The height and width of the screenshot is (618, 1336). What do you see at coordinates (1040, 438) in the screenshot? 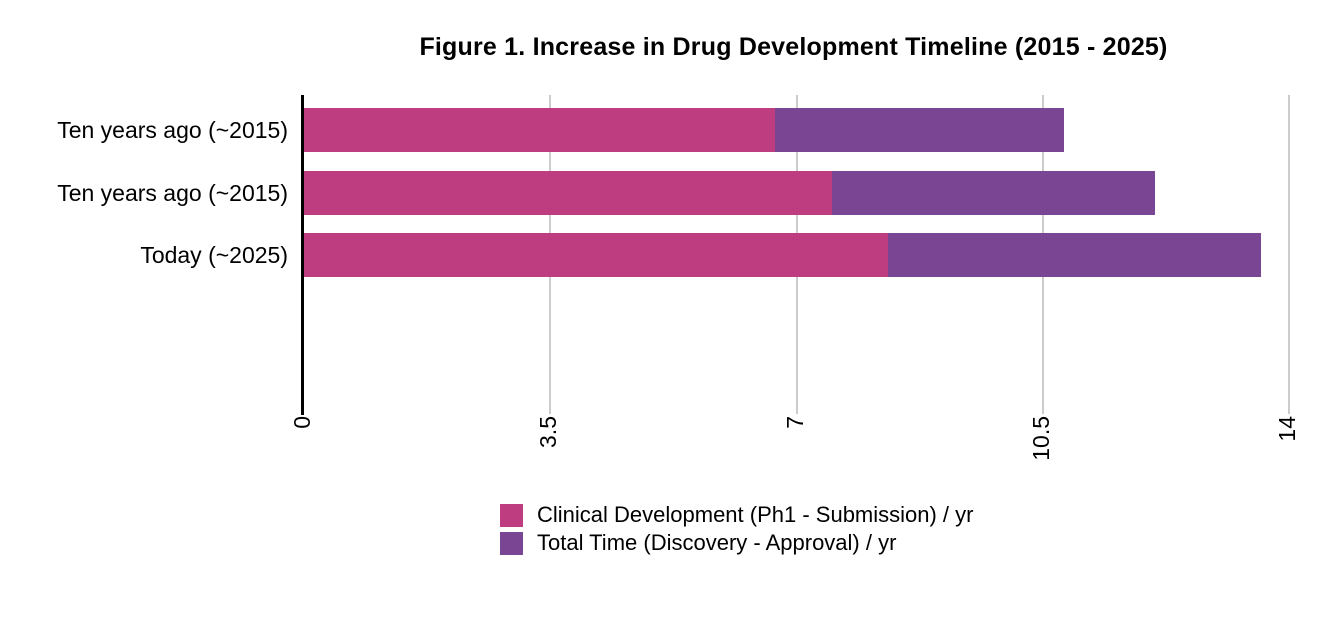
I see `x-axis-tick-label: 10.5` at bounding box center [1040, 438].